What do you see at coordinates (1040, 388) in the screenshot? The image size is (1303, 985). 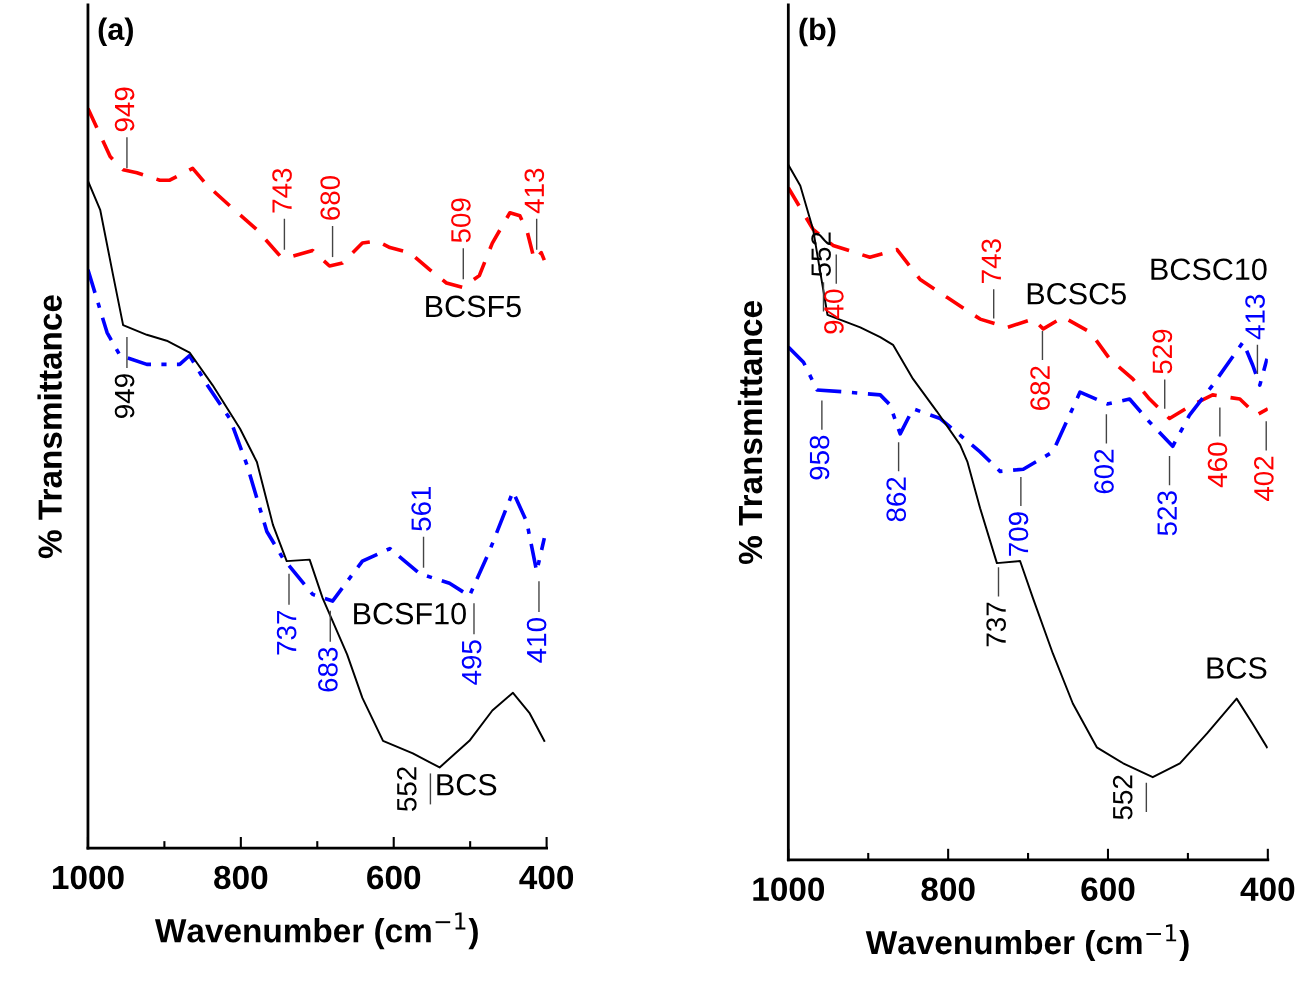 I see `annotation: 682` at bounding box center [1040, 388].